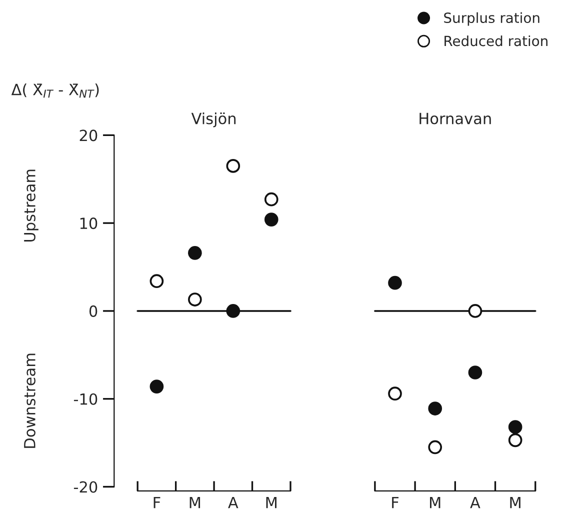 This screenshot has width=564, height=514. What do you see at coordinates (86, 487) in the screenshot?
I see `y-tick-label: -20` at bounding box center [86, 487].